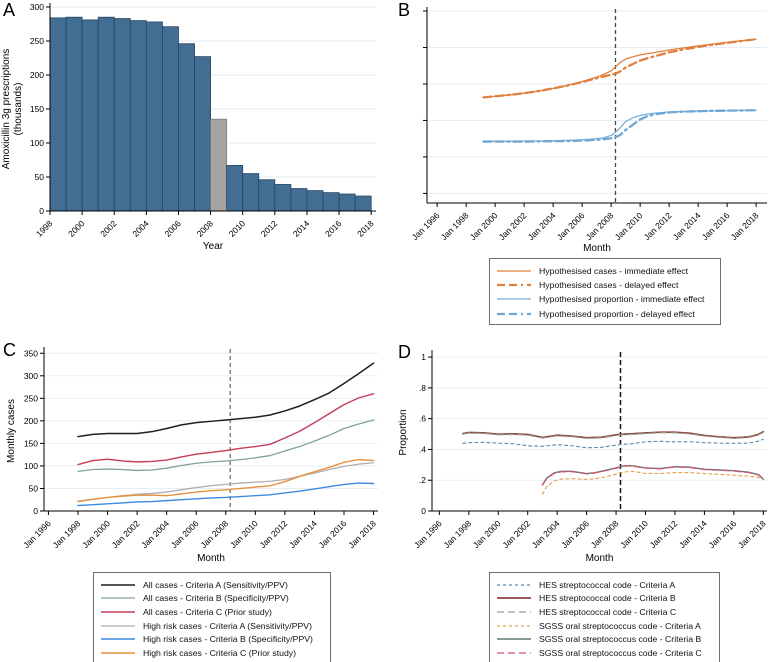 The image size is (778, 662). I want to click on legend-item: Hypothesised cases - delayed effect, so click(606, 285).